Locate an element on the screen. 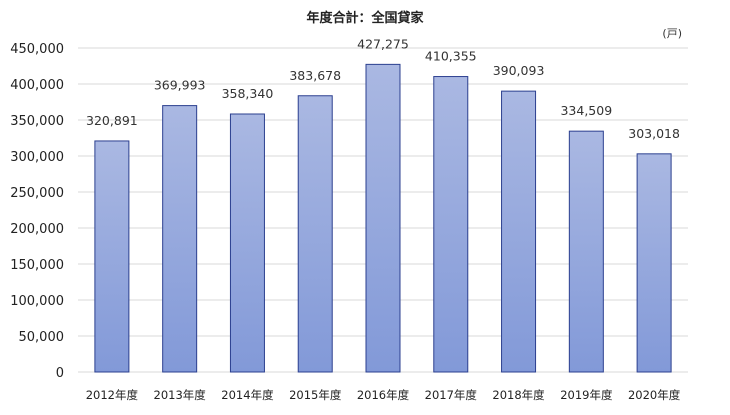 Image resolution: width=730 pixels, height=415 pixels. x-tick-label: 2017年度 is located at coordinates (451, 395).